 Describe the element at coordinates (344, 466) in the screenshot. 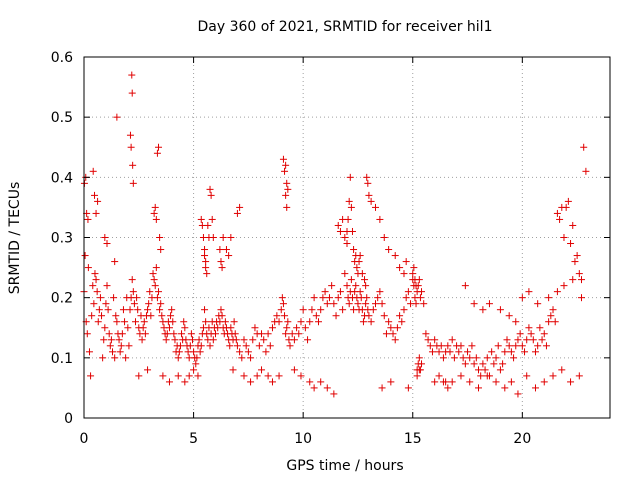

I see `x-axis-label: GPS time / hours` at that location.